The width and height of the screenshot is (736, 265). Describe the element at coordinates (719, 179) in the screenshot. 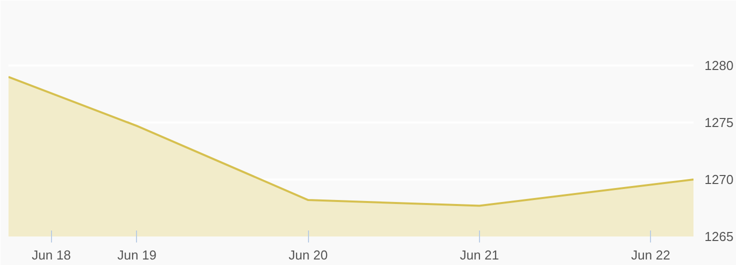

I see `y-tick-label: 1270` at that location.